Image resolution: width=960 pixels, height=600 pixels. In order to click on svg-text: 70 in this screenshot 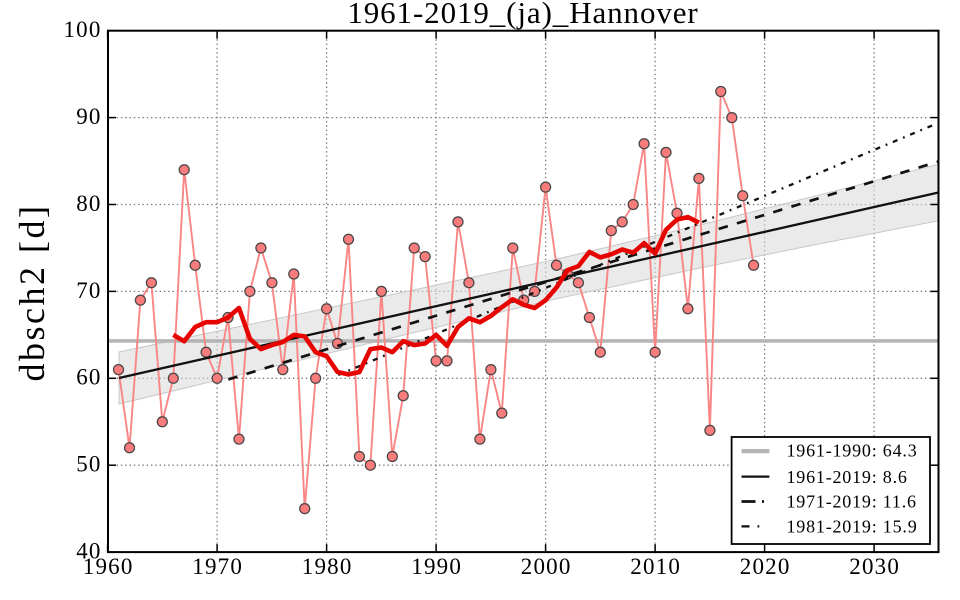, I will do `click(88, 290)`.